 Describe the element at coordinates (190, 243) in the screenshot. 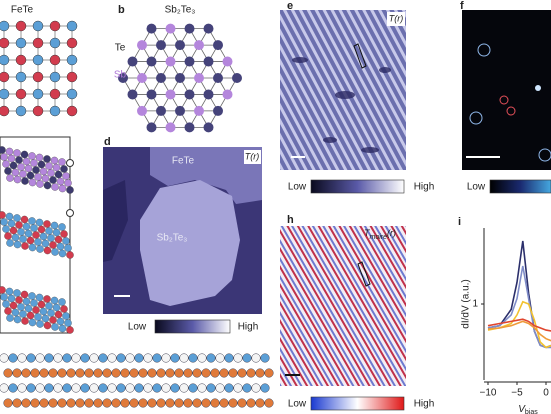

I see `island` at that location.